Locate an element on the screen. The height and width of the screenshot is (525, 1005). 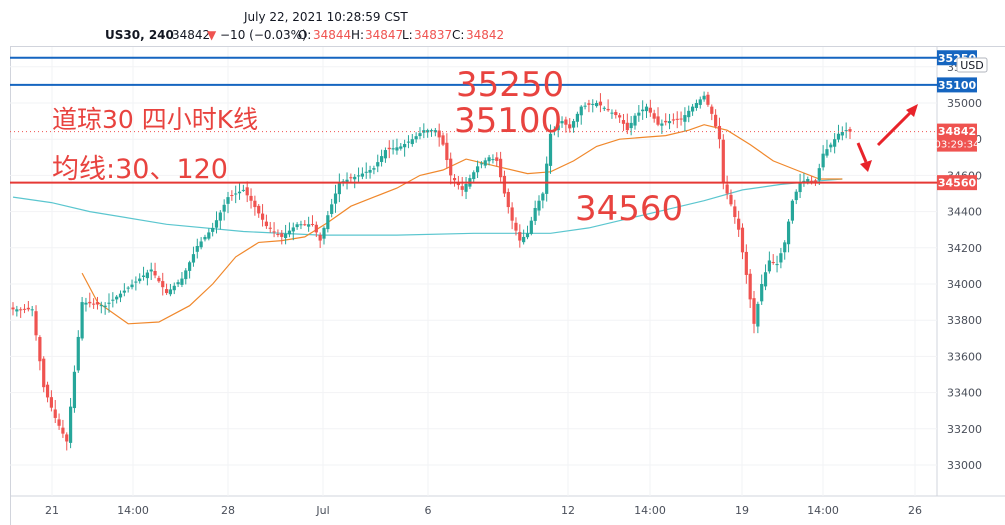
price-badge-35100: 35100 is located at coordinates (957, 85).